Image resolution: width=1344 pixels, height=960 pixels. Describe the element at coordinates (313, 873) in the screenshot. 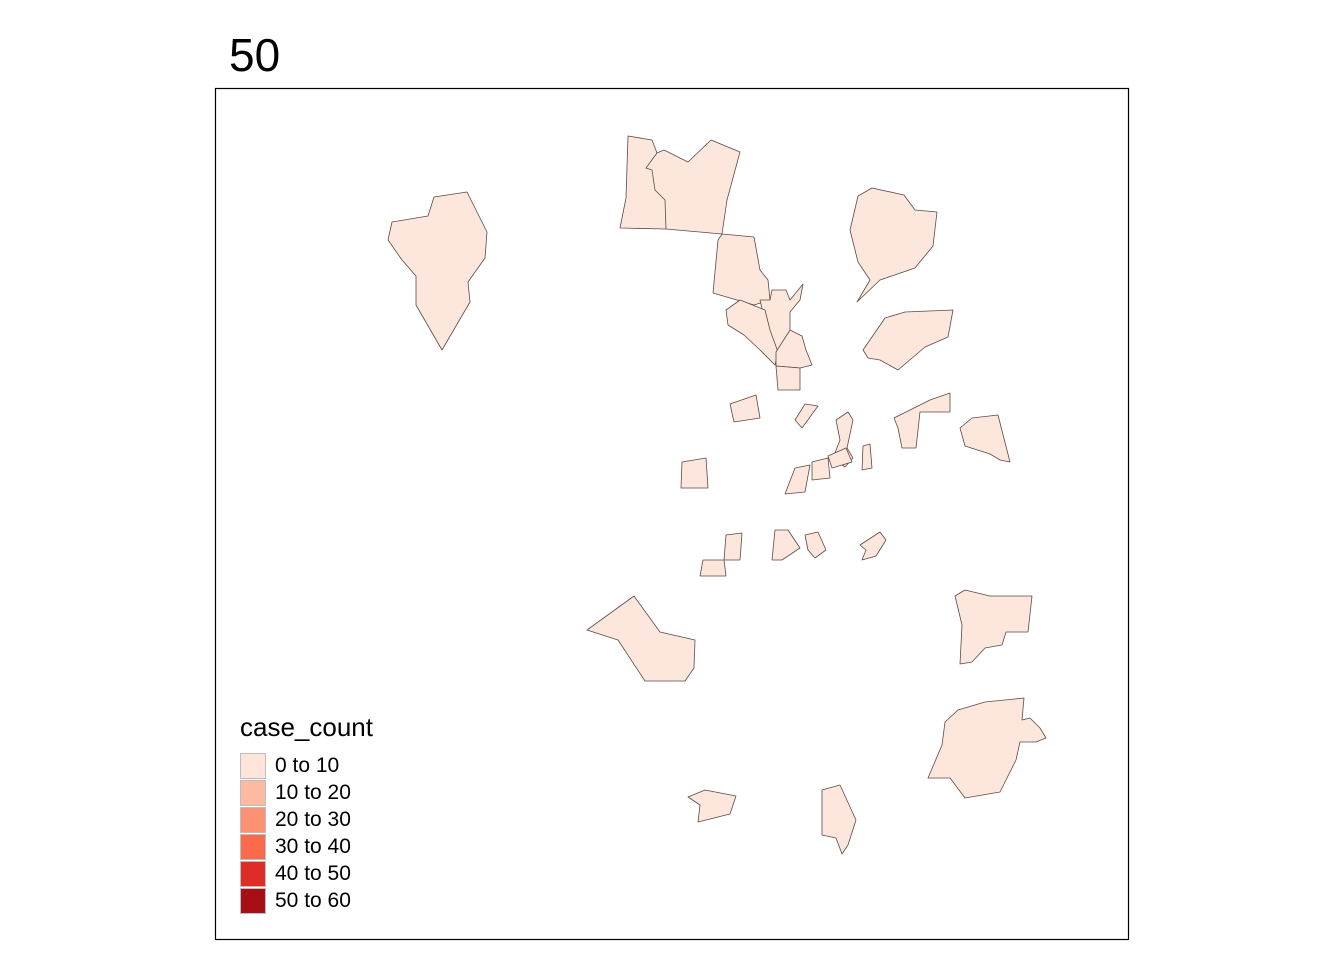

I see `legend-label: 40 to 50` at that location.